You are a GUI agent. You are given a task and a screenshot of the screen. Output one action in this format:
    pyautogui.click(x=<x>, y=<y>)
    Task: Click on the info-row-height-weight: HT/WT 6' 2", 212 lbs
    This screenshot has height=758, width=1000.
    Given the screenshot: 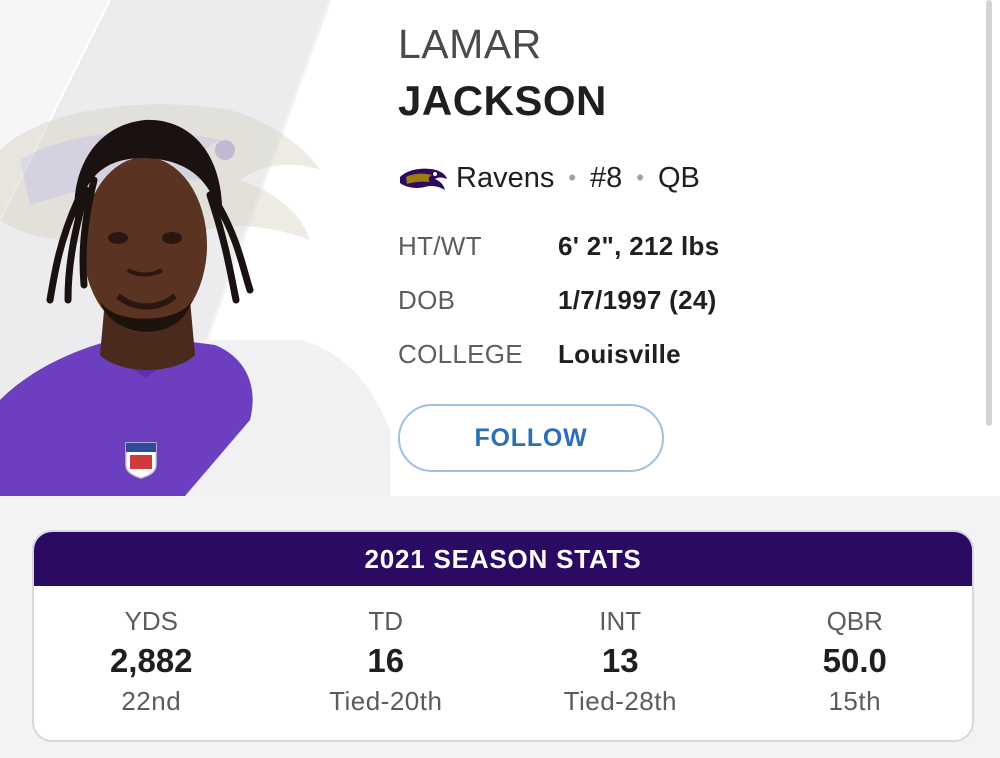 What is the action you would take?
    pyautogui.click(x=558, y=246)
    